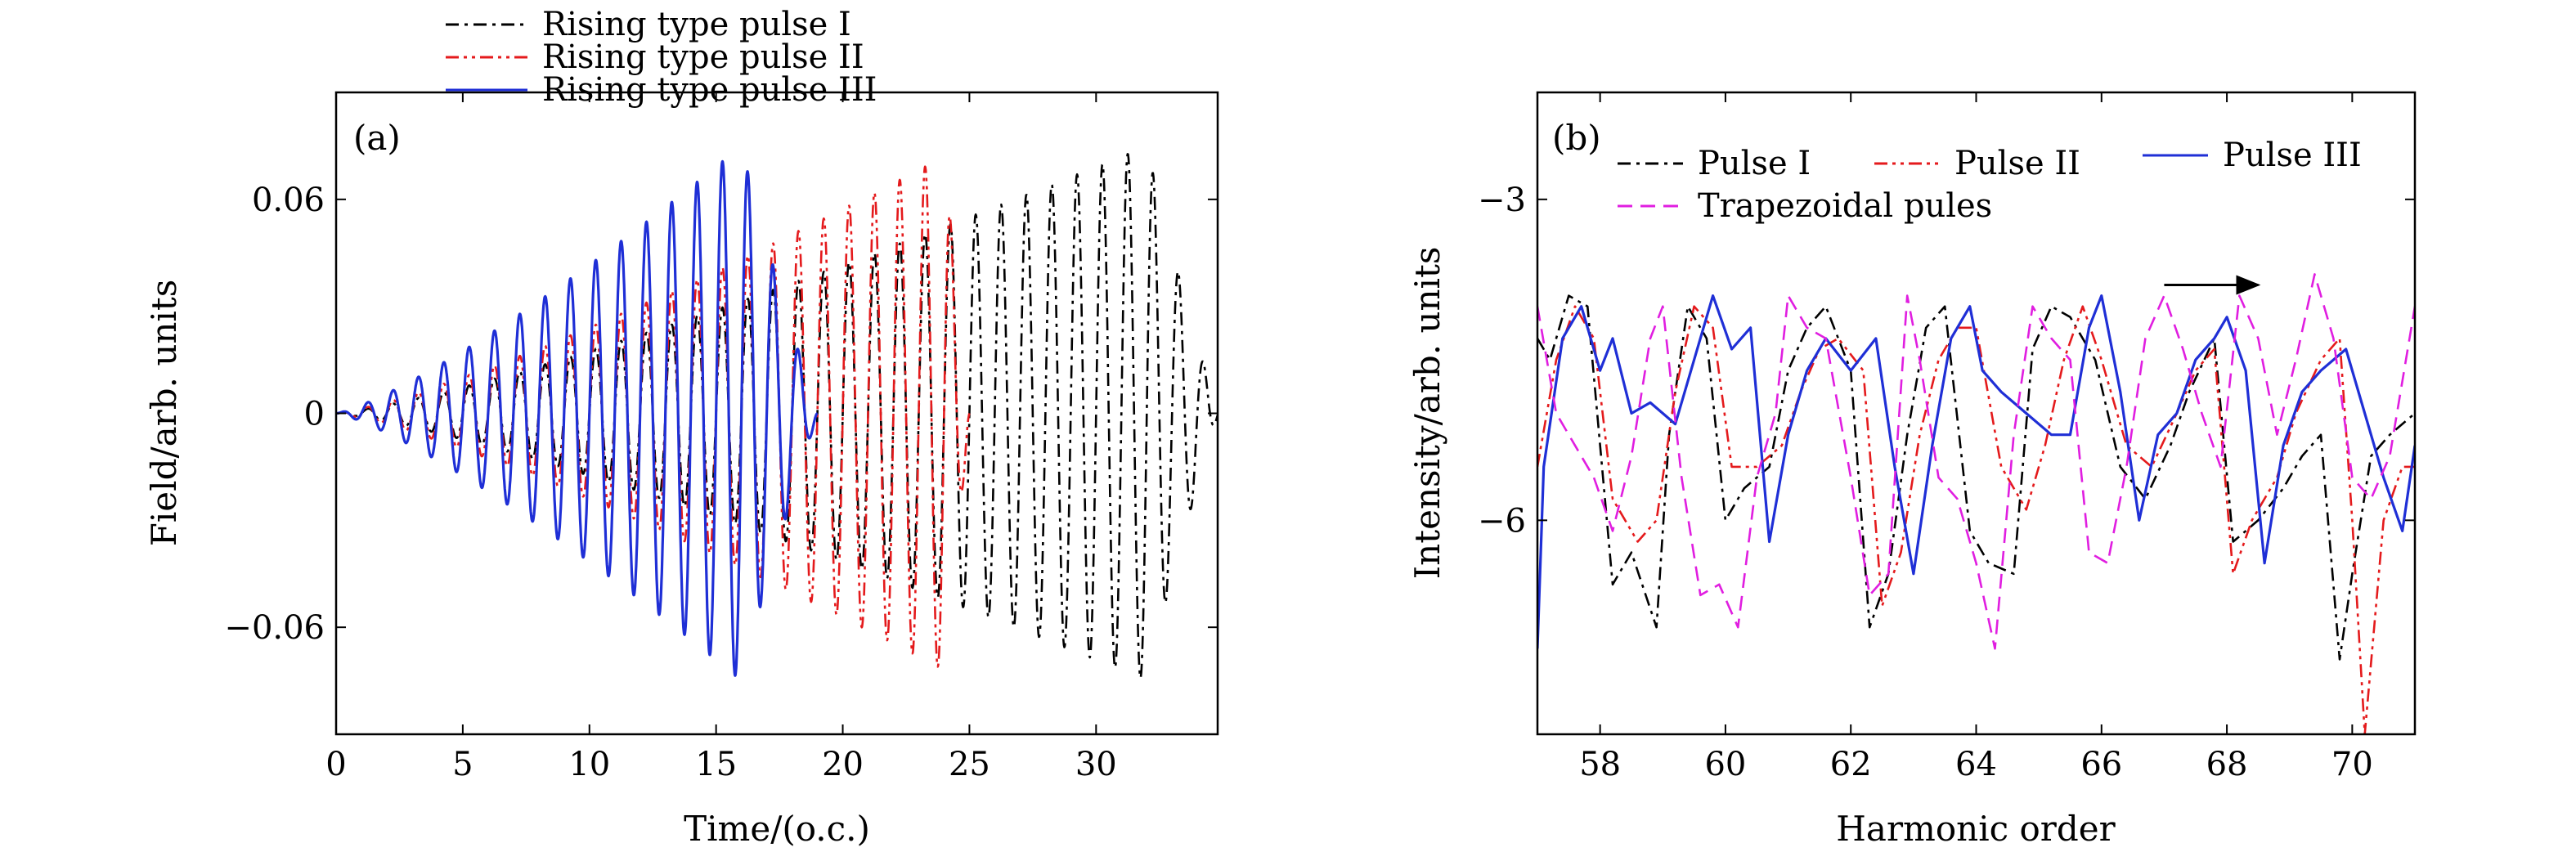  Describe the element at coordinates (2101, 764) in the screenshot. I see `panel-b-xtick-label: 66` at that location.